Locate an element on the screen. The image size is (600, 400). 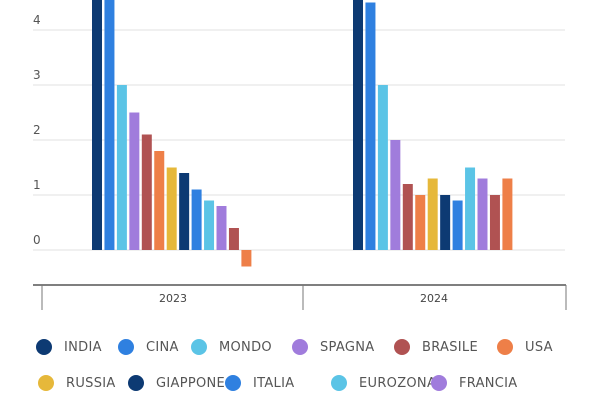
legend-label: GIAPPONE is located at coordinates (191, 383).